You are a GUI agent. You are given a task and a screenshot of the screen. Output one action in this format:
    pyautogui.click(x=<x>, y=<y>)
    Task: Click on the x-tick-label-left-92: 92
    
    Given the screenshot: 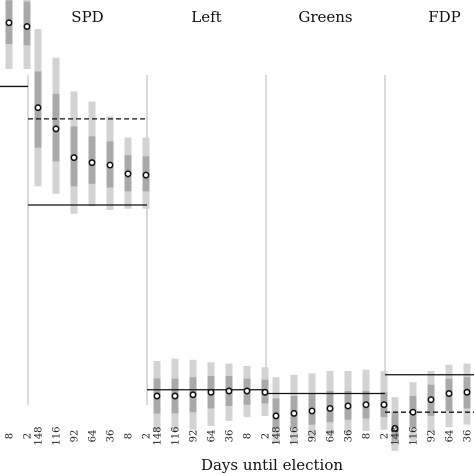 What is the action you would take?
    pyautogui.click(x=194, y=436)
    